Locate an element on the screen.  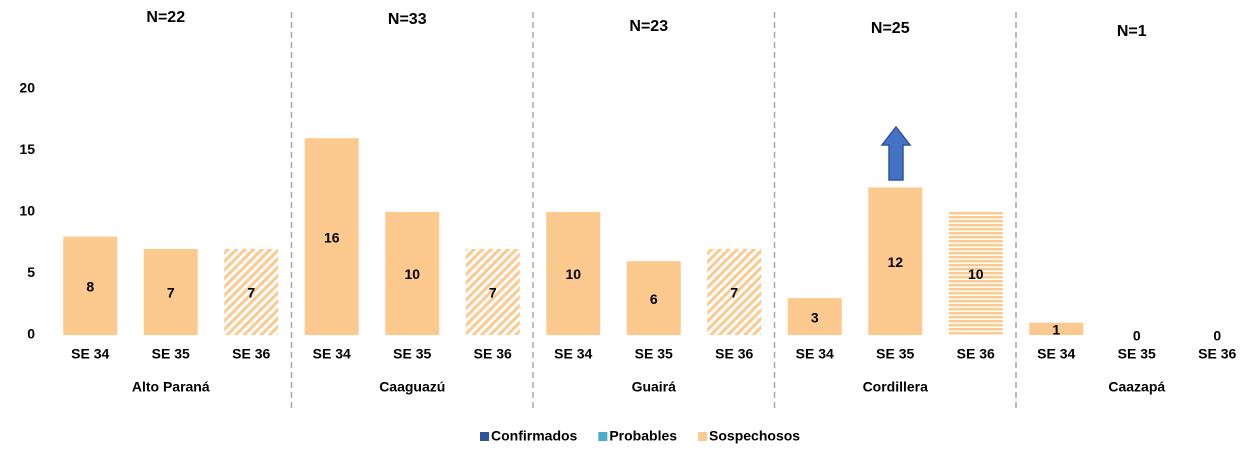
y-tick-label: 5 is located at coordinates (31, 272).